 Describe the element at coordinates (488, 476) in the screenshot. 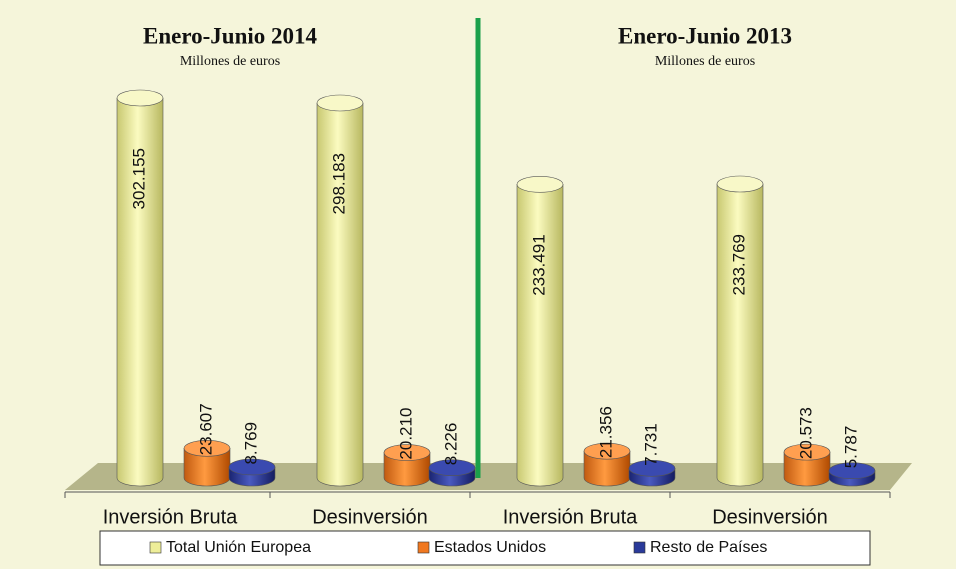

I see `floor` at that location.